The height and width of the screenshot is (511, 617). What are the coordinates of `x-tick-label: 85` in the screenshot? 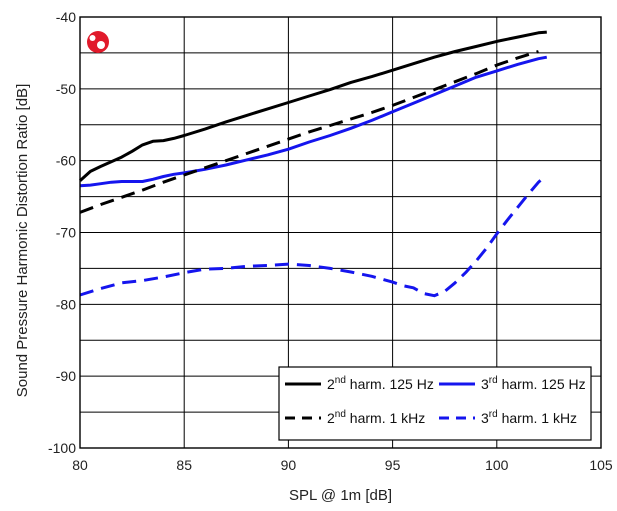 It's located at (184, 465).